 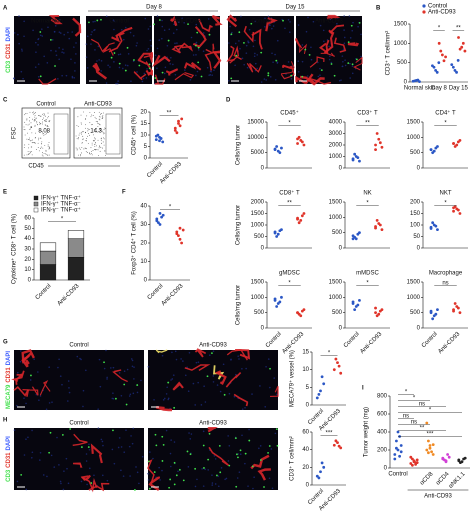 What do you see at coordinates (446, 194) in the screenshot?
I see `chart-title: NKT` at bounding box center [446, 194].